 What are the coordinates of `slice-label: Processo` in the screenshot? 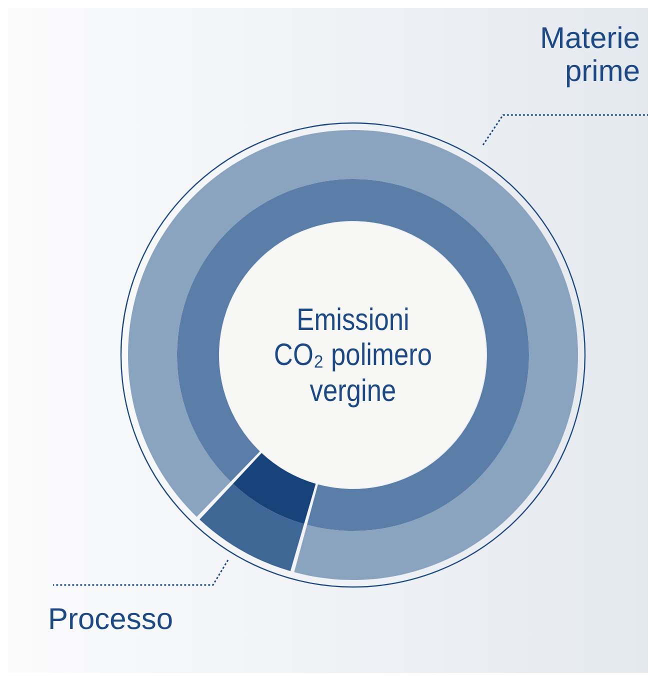 It's located at (111, 619).